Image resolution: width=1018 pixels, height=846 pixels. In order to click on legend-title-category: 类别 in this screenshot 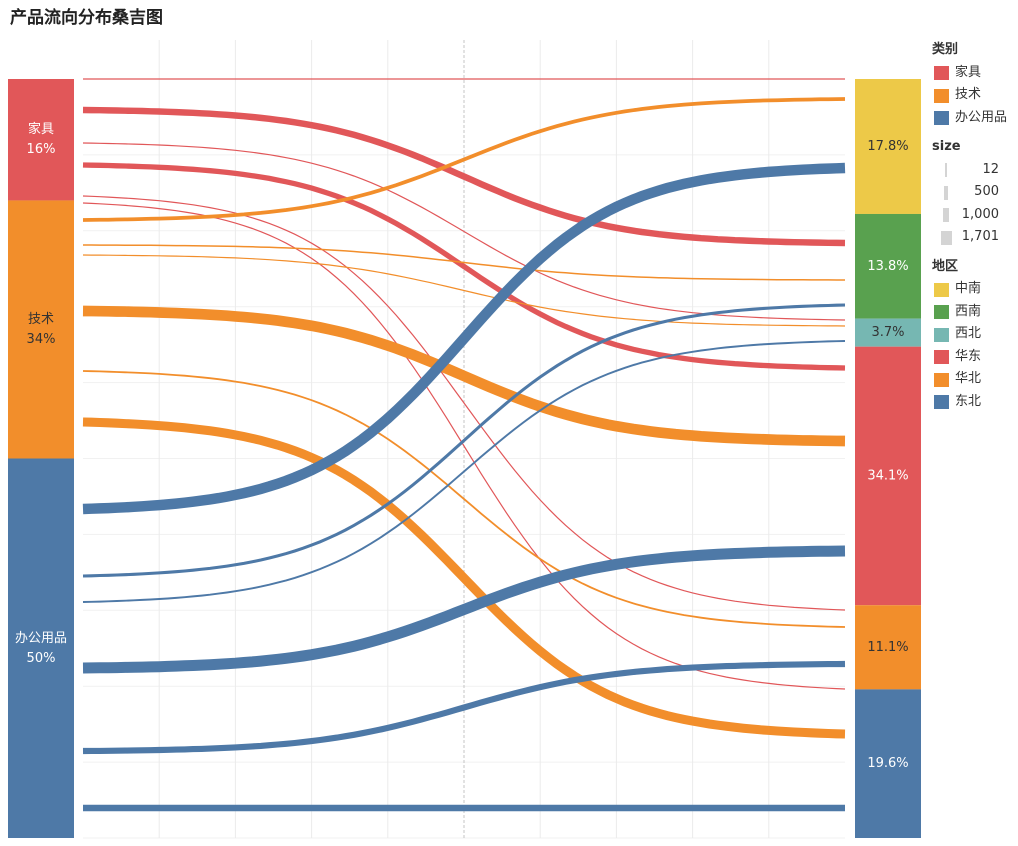, I will do `click(945, 49)`.